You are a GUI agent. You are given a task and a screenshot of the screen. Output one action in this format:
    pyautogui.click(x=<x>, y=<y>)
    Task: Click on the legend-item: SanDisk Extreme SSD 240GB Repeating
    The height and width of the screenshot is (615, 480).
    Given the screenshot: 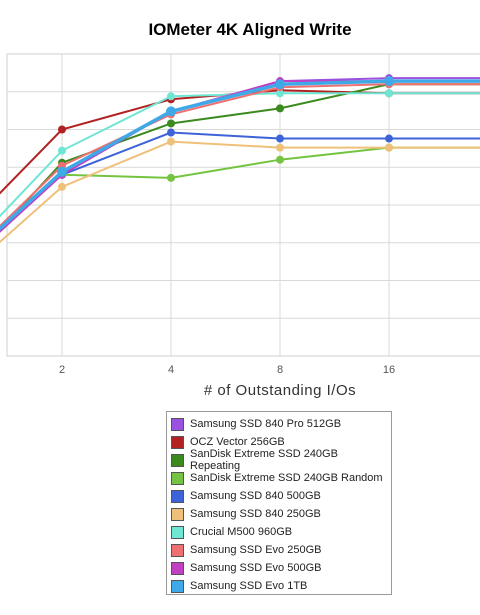 What is the action you would take?
    pyautogui.click(x=281, y=460)
    